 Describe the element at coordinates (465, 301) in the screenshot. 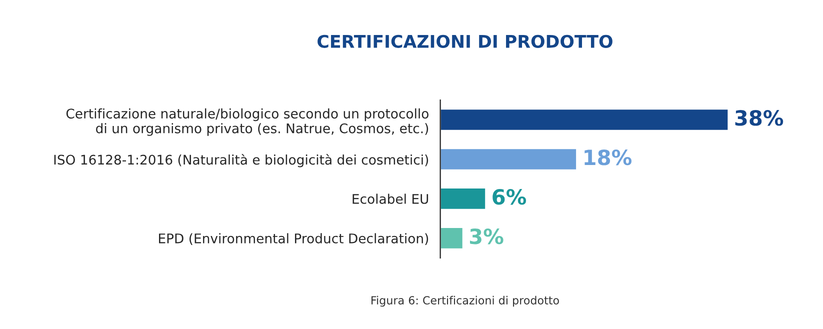

I see `text: Figura 6: Certificazioni di prodotto` at that location.